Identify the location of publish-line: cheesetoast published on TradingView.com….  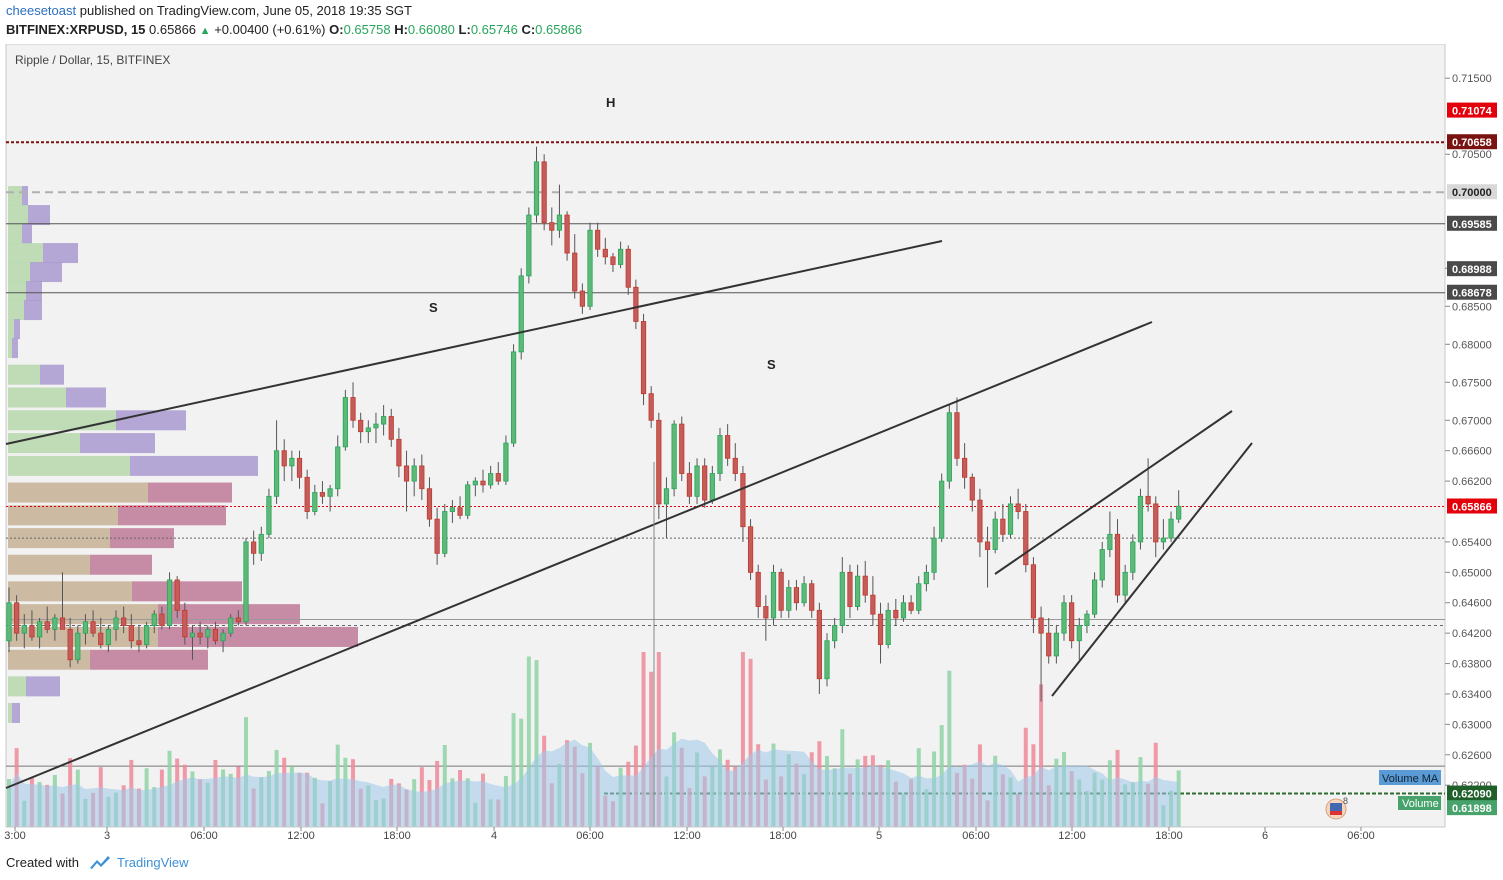
(209, 10).